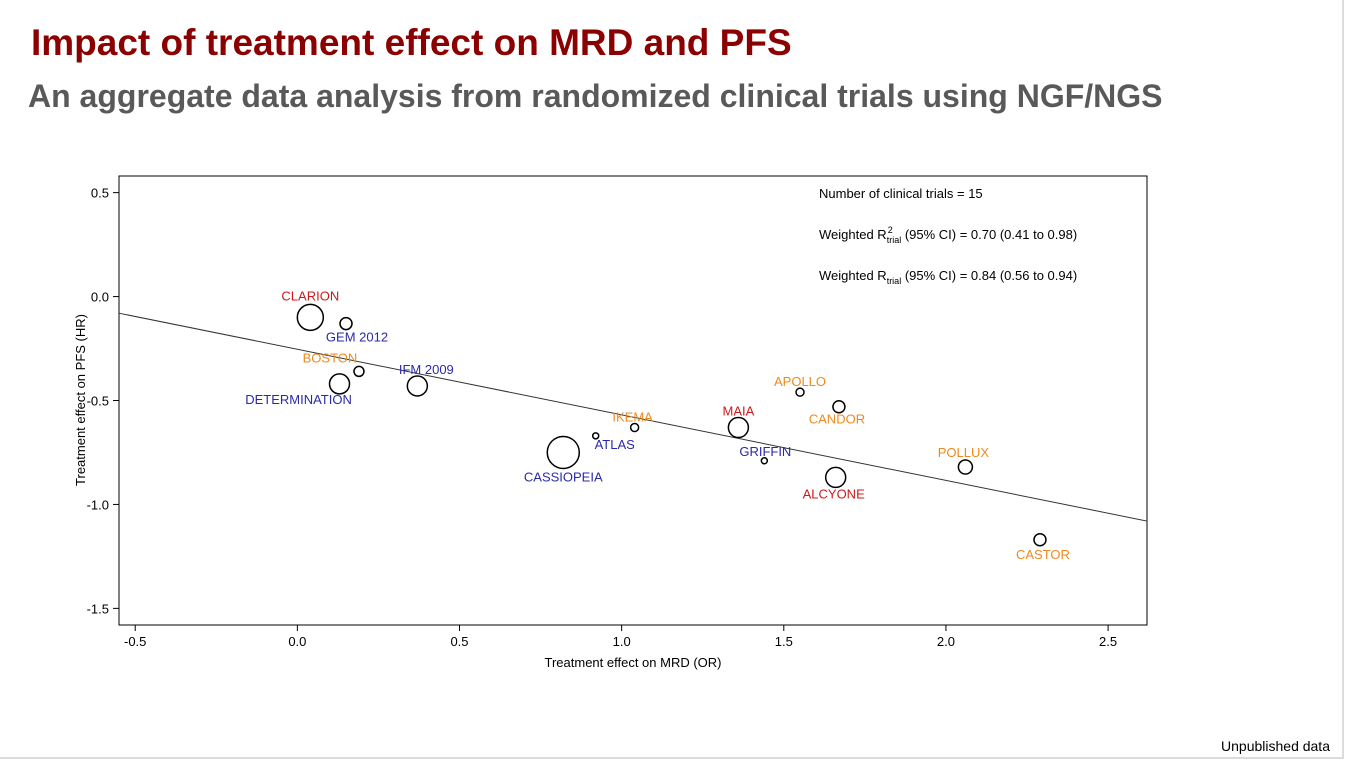 This screenshot has height=761, width=1346. Describe the element at coordinates (765, 451) in the screenshot. I see `trial-label: GRIFFIN` at that location.